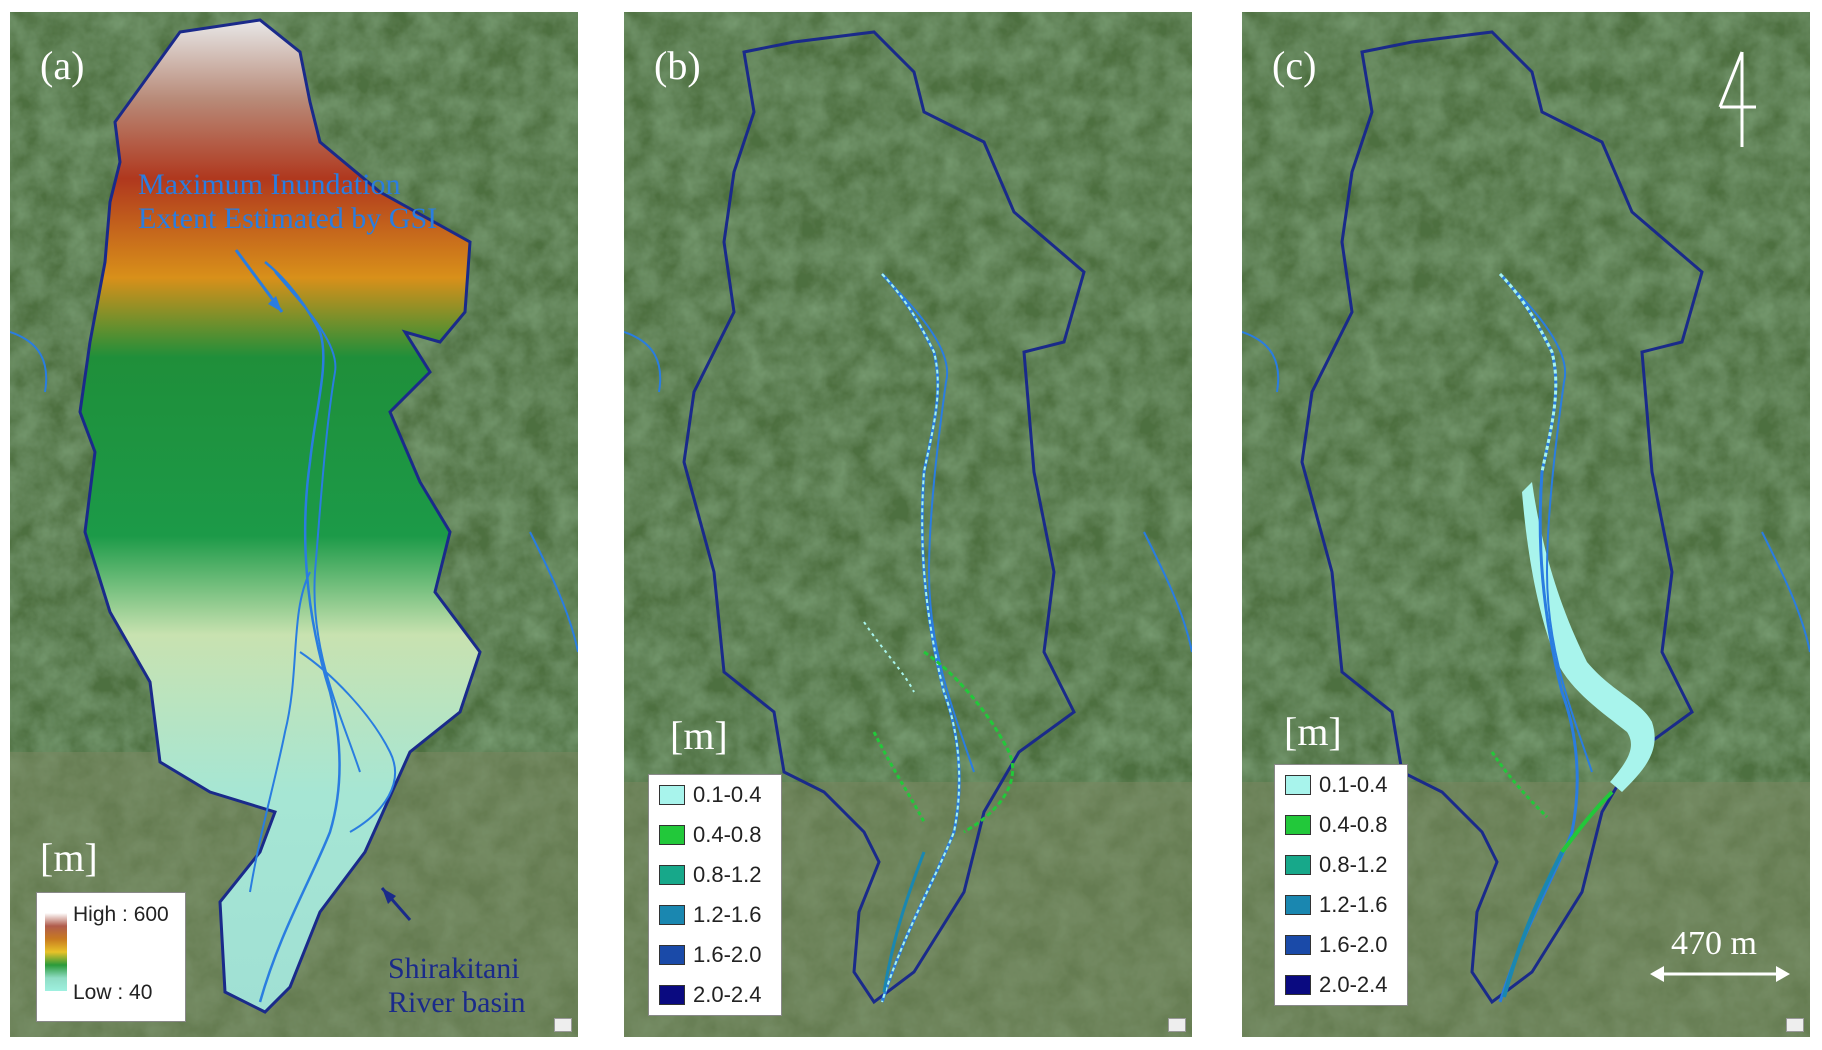 This screenshot has height=1050, width=1822. I want to click on flood-extent-area, so click(1588, 637).